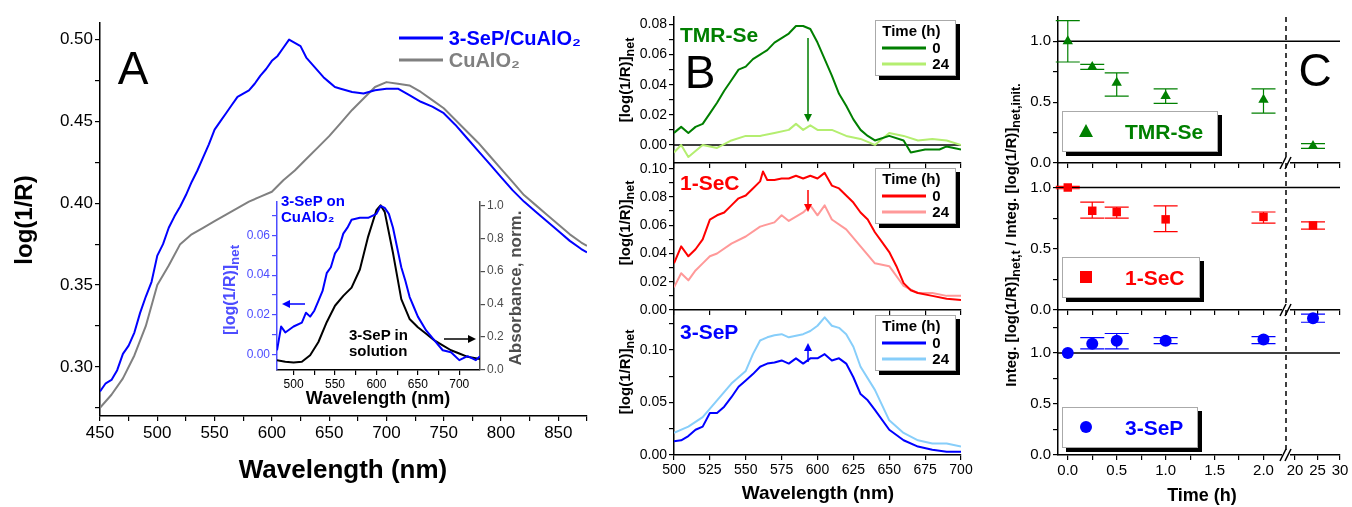 The width and height of the screenshot is (1352, 507). What do you see at coordinates (853, 469) in the screenshot?
I see `x-tick-label: 625` at bounding box center [853, 469].